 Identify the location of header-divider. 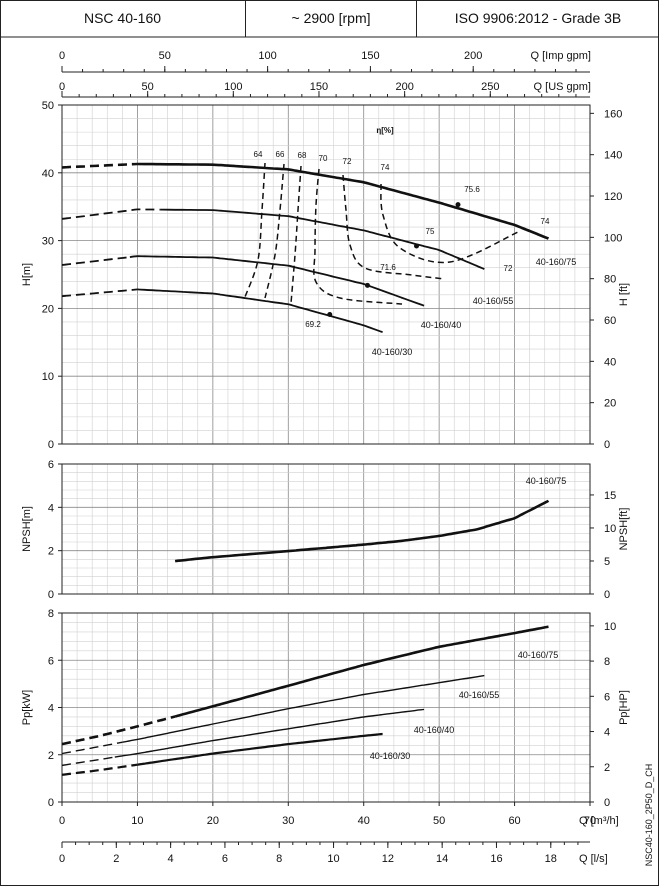
(245, 18).